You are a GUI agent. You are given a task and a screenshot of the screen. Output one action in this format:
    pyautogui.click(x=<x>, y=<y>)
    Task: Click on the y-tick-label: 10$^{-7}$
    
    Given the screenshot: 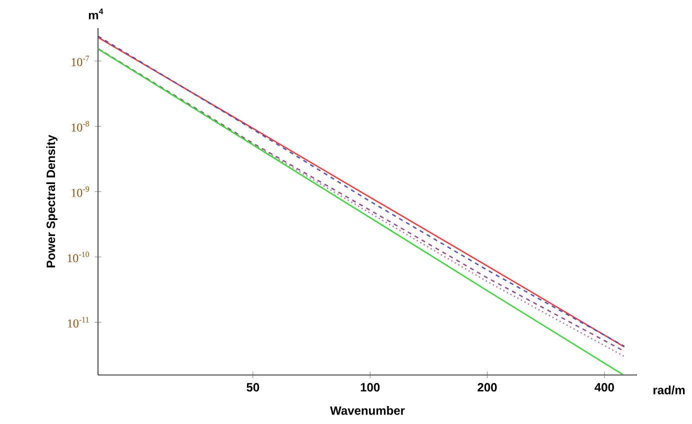 What is the action you would take?
    pyautogui.click(x=81, y=61)
    